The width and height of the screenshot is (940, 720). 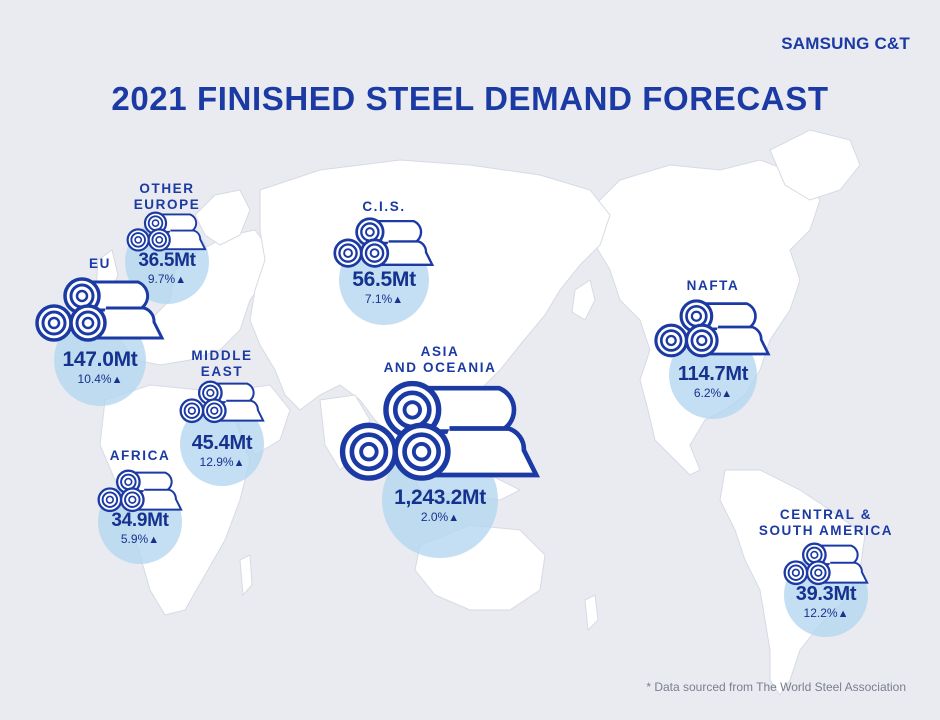 What do you see at coordinates (845, 43) in the screenshot?
I see `brand-logo: SAMSUNG C&T` at bounding box center [845, 43].